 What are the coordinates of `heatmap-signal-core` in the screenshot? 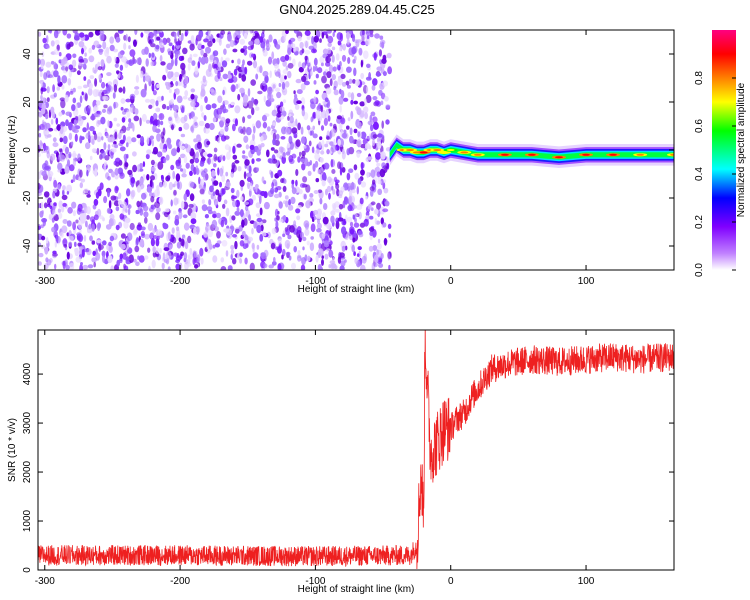 It's located at (450, 150).